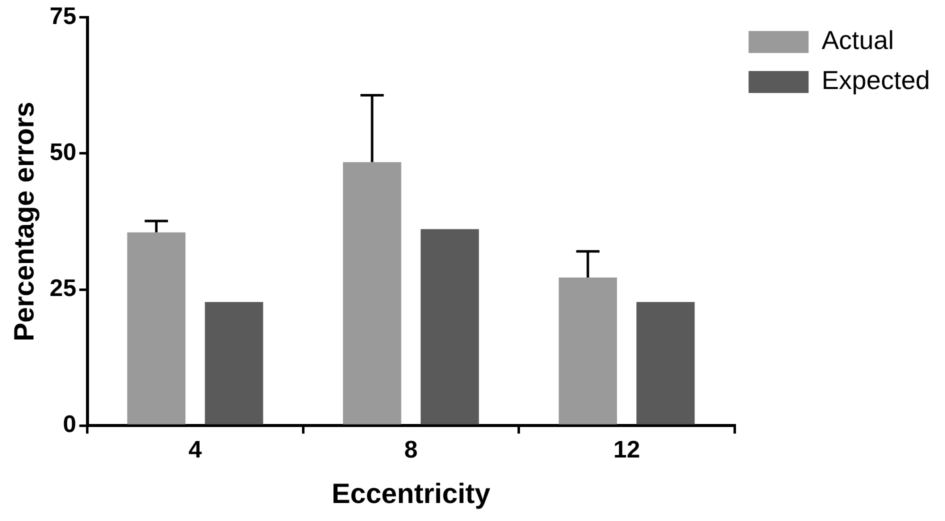  Describe the element at coordinates (411, 450) in the screenshot. I see `x-tick-label: 8` at that location.